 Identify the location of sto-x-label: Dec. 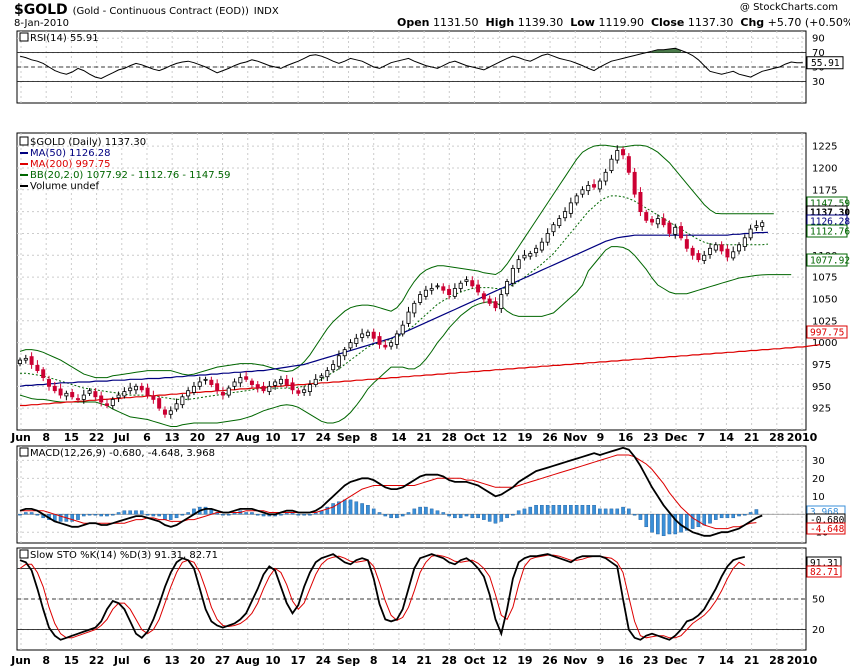
(675, 660).